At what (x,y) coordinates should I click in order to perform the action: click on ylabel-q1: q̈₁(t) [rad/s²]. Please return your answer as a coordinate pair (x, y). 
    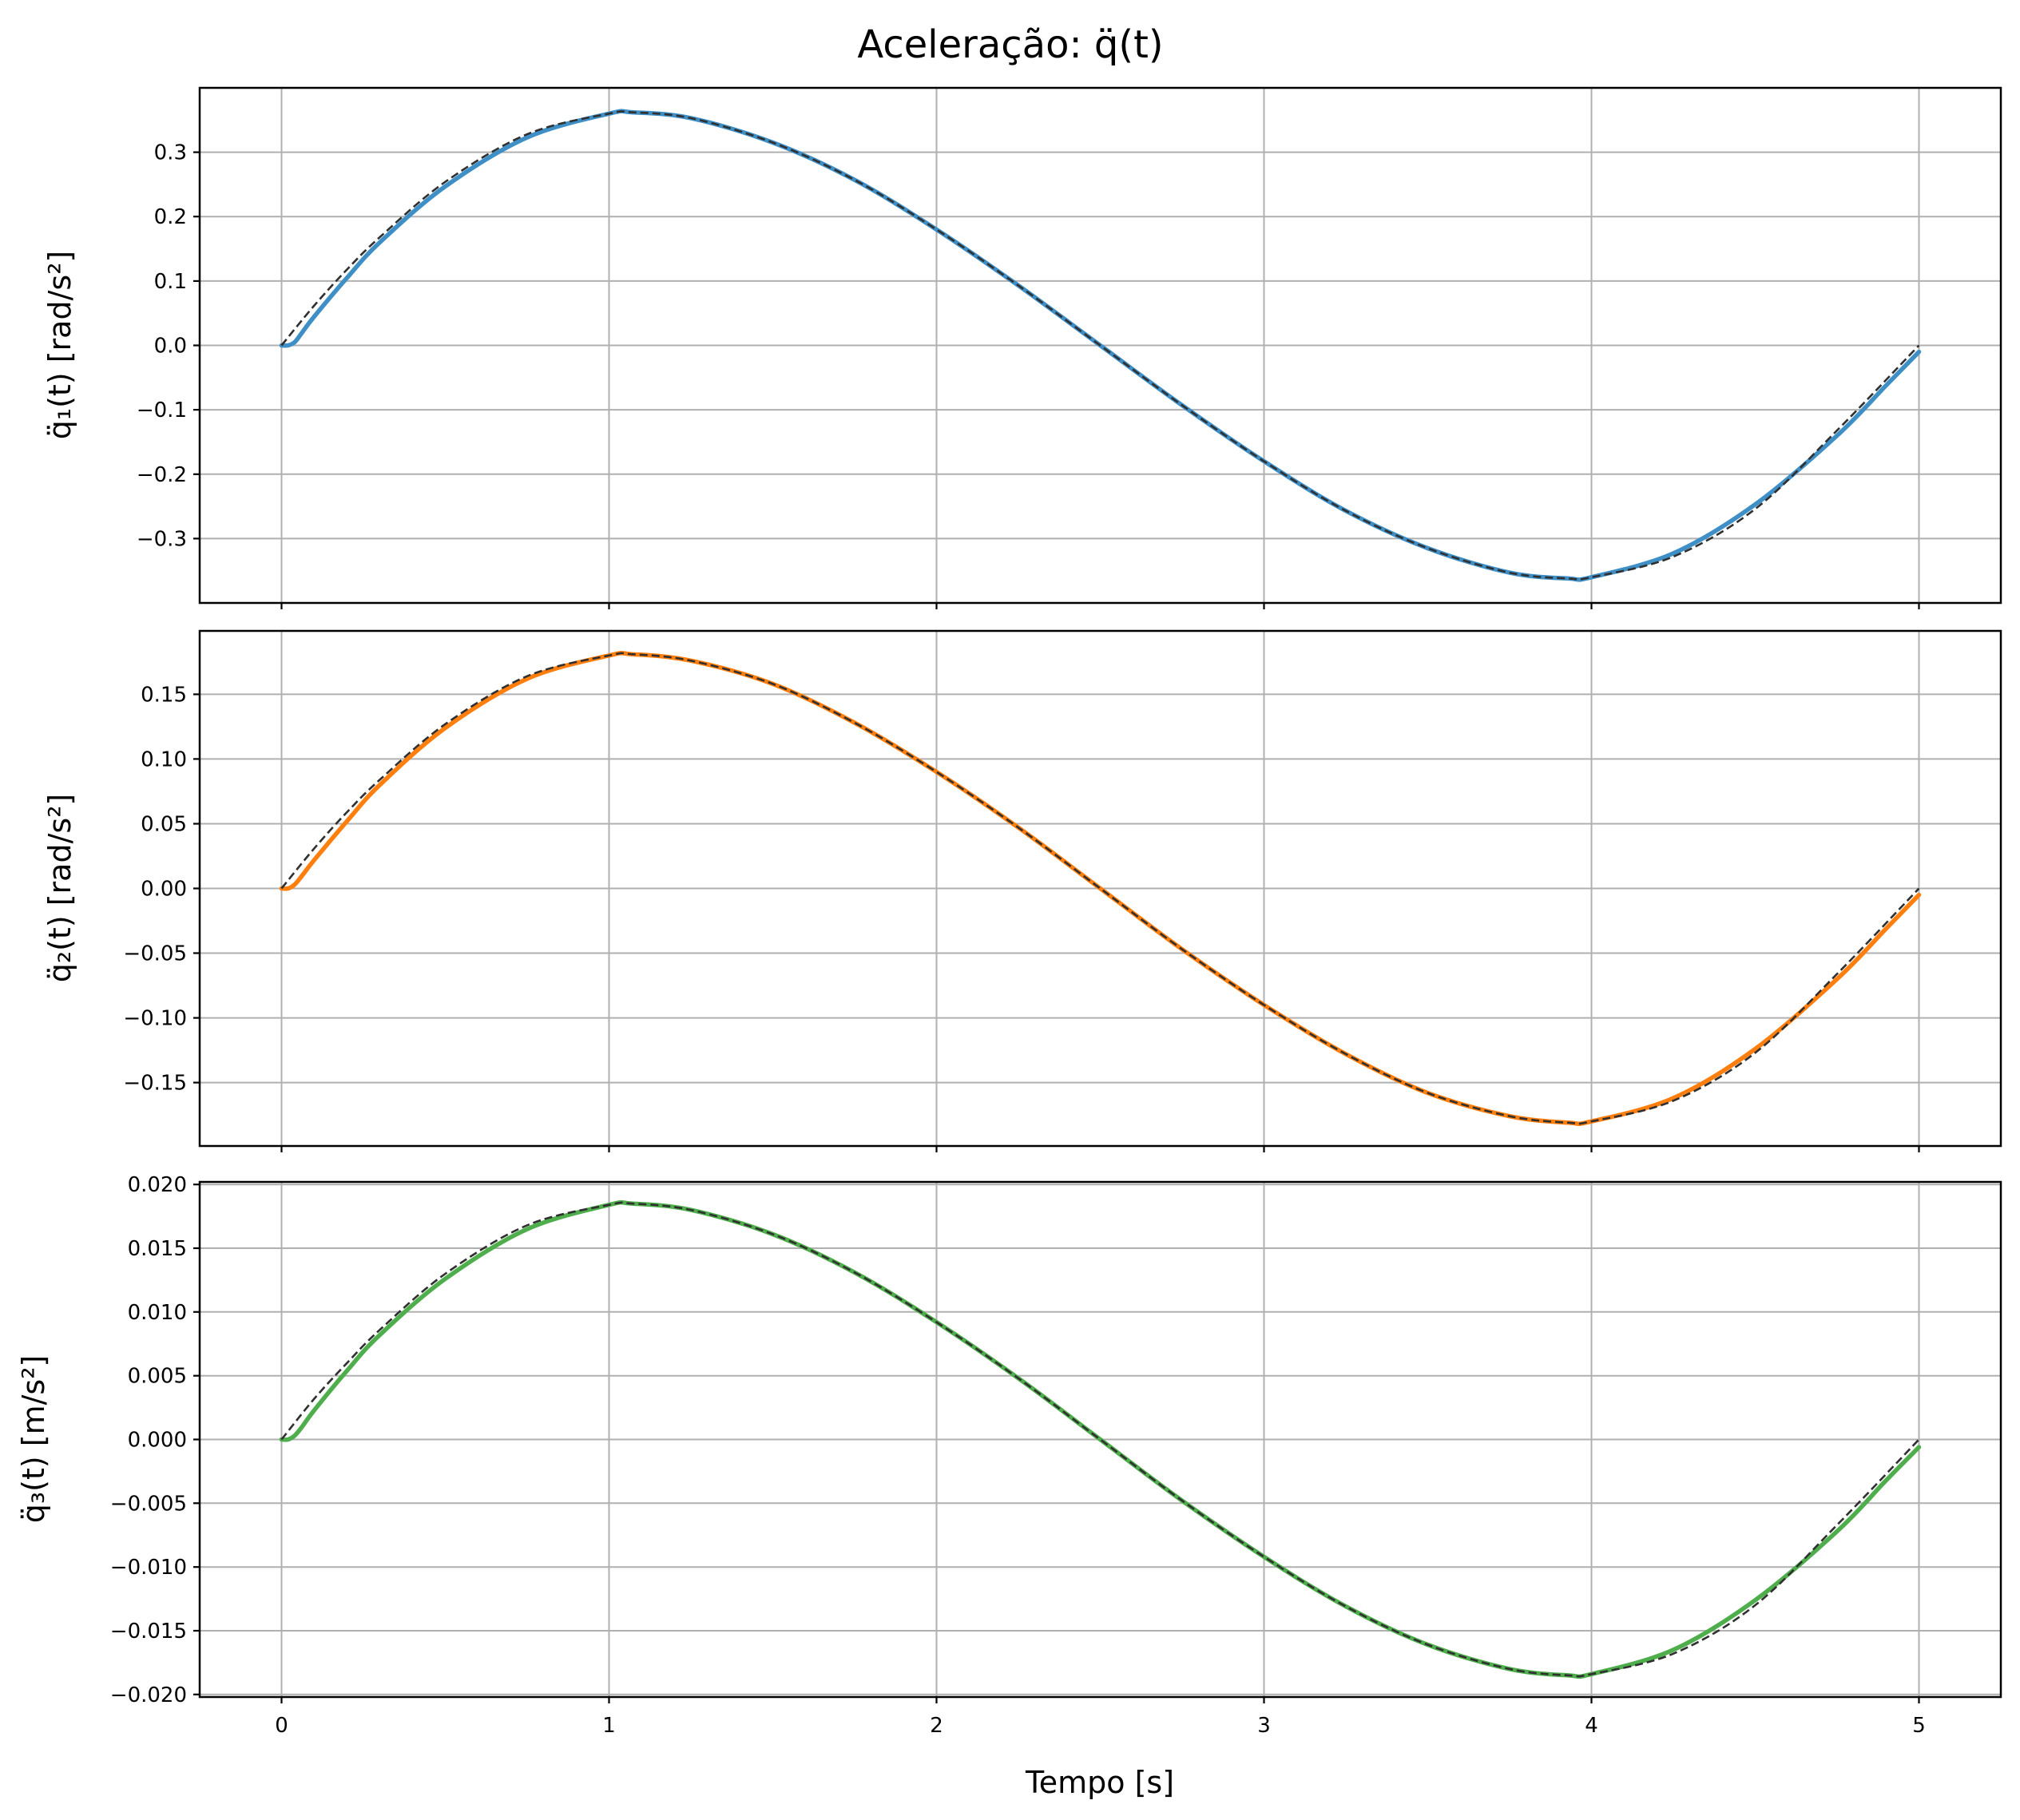
    Looking at the image, I should click on (59, 345).